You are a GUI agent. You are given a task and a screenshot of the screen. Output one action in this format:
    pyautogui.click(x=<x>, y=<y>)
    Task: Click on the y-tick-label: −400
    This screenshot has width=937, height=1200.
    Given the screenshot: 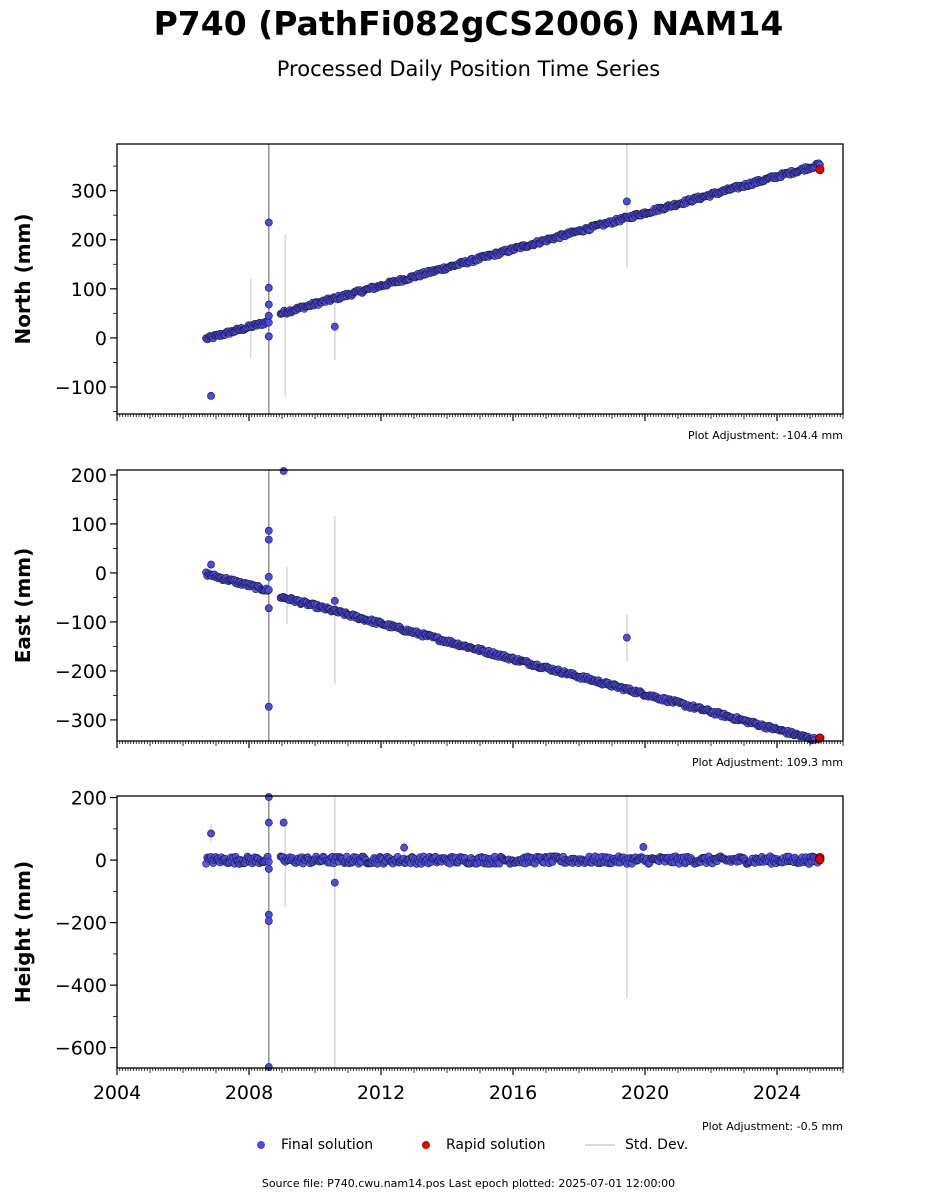 What is the action you would take?
    pyautogui.click(x=81, y=986)
    